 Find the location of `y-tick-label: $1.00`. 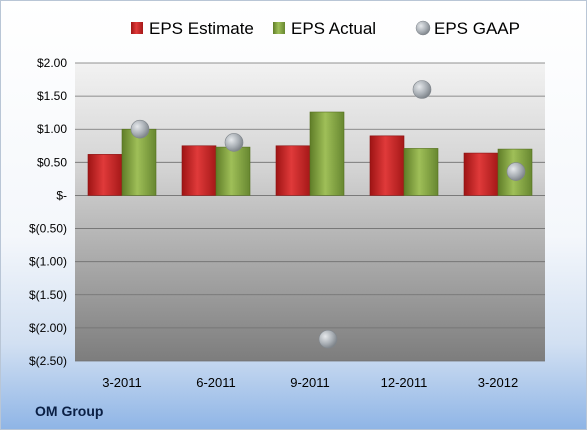

y-tick-label: $1.00 is located at coordinates (52, 129).